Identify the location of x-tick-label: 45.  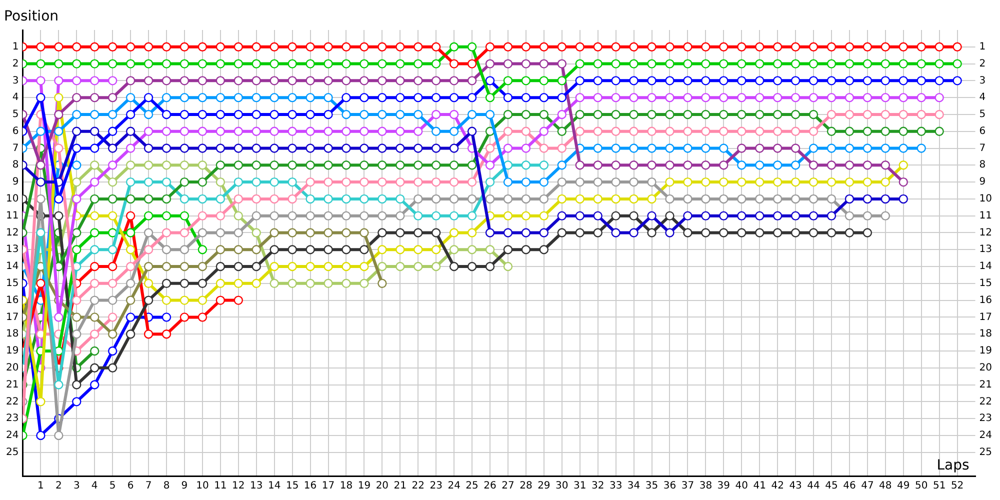
(831, 486).